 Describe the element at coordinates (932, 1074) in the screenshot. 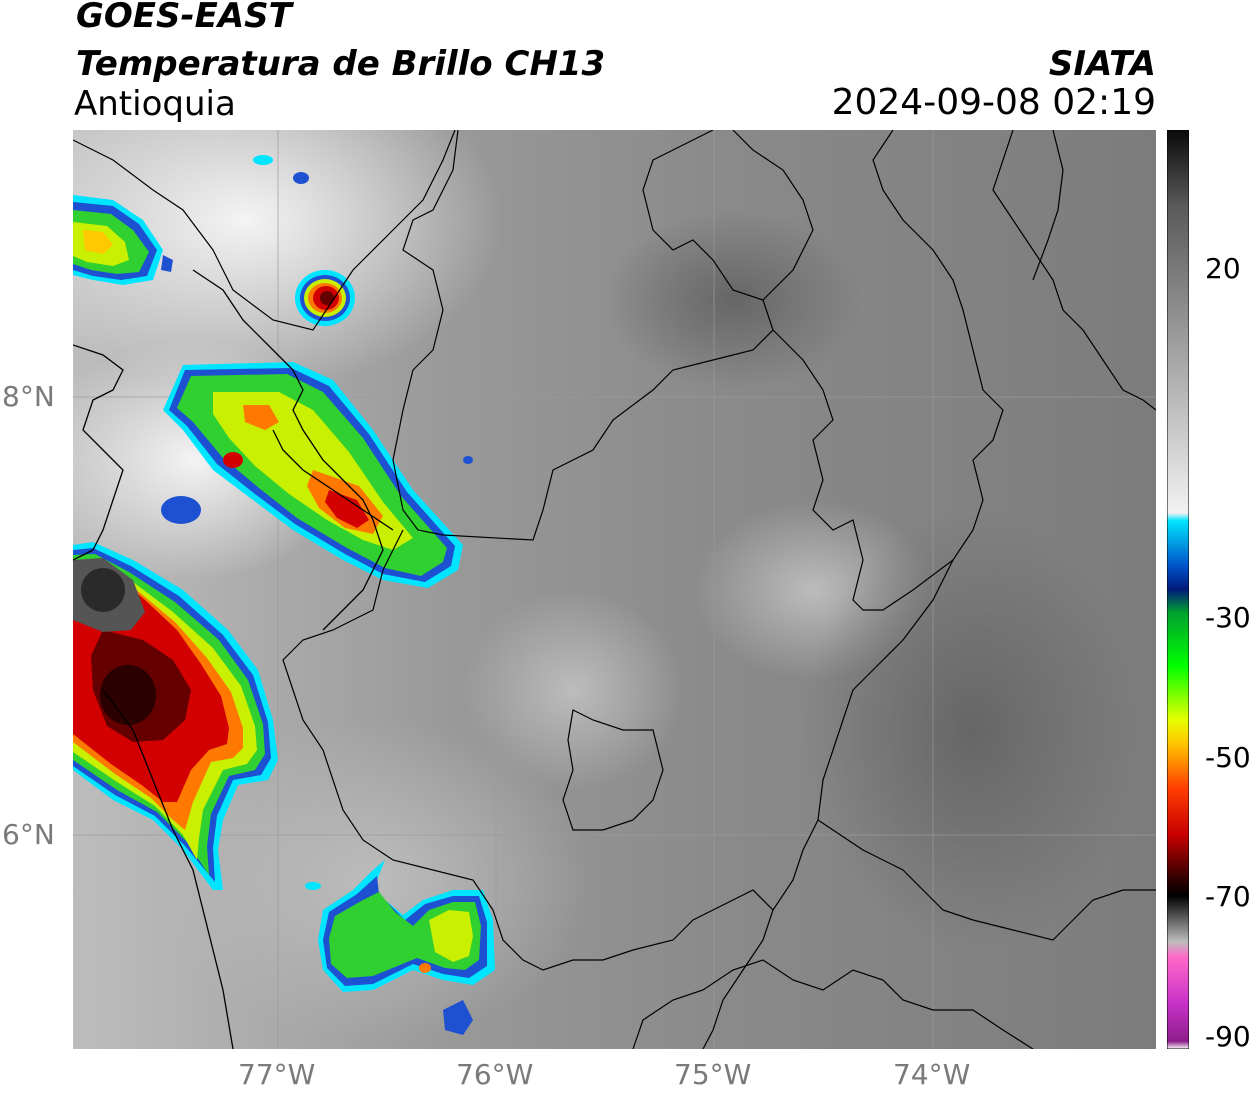

I see `longitude-label: 74°W` at that location.